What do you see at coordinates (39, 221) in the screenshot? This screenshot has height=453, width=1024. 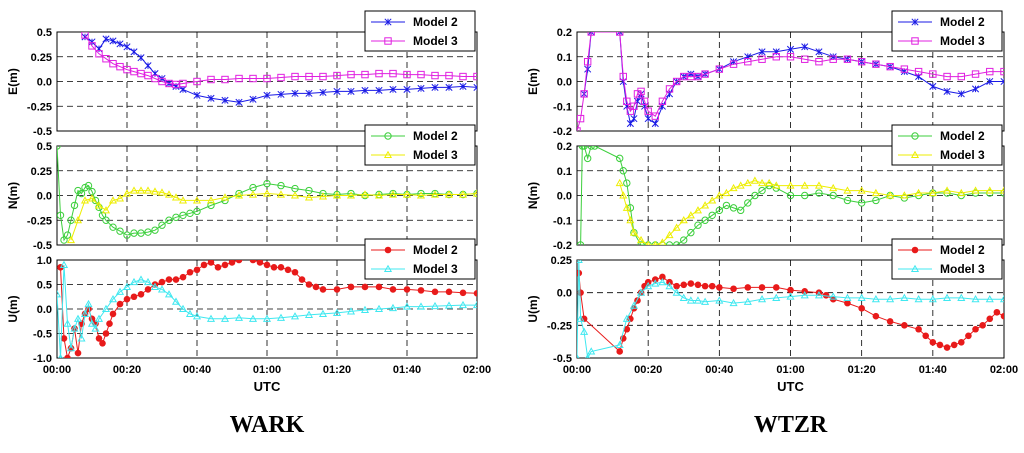 I see `y-tick-label: -0.25` at bounding box center [39, 221].